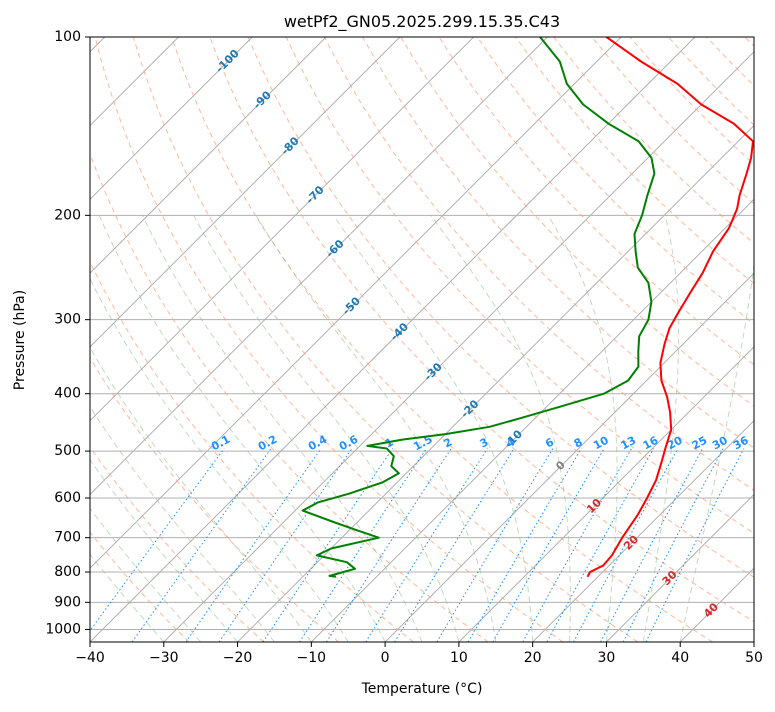 Image resolution: width=775 pixels, height=712 pixels. I want to click on y-tick-label: 300, so click(67, 320).